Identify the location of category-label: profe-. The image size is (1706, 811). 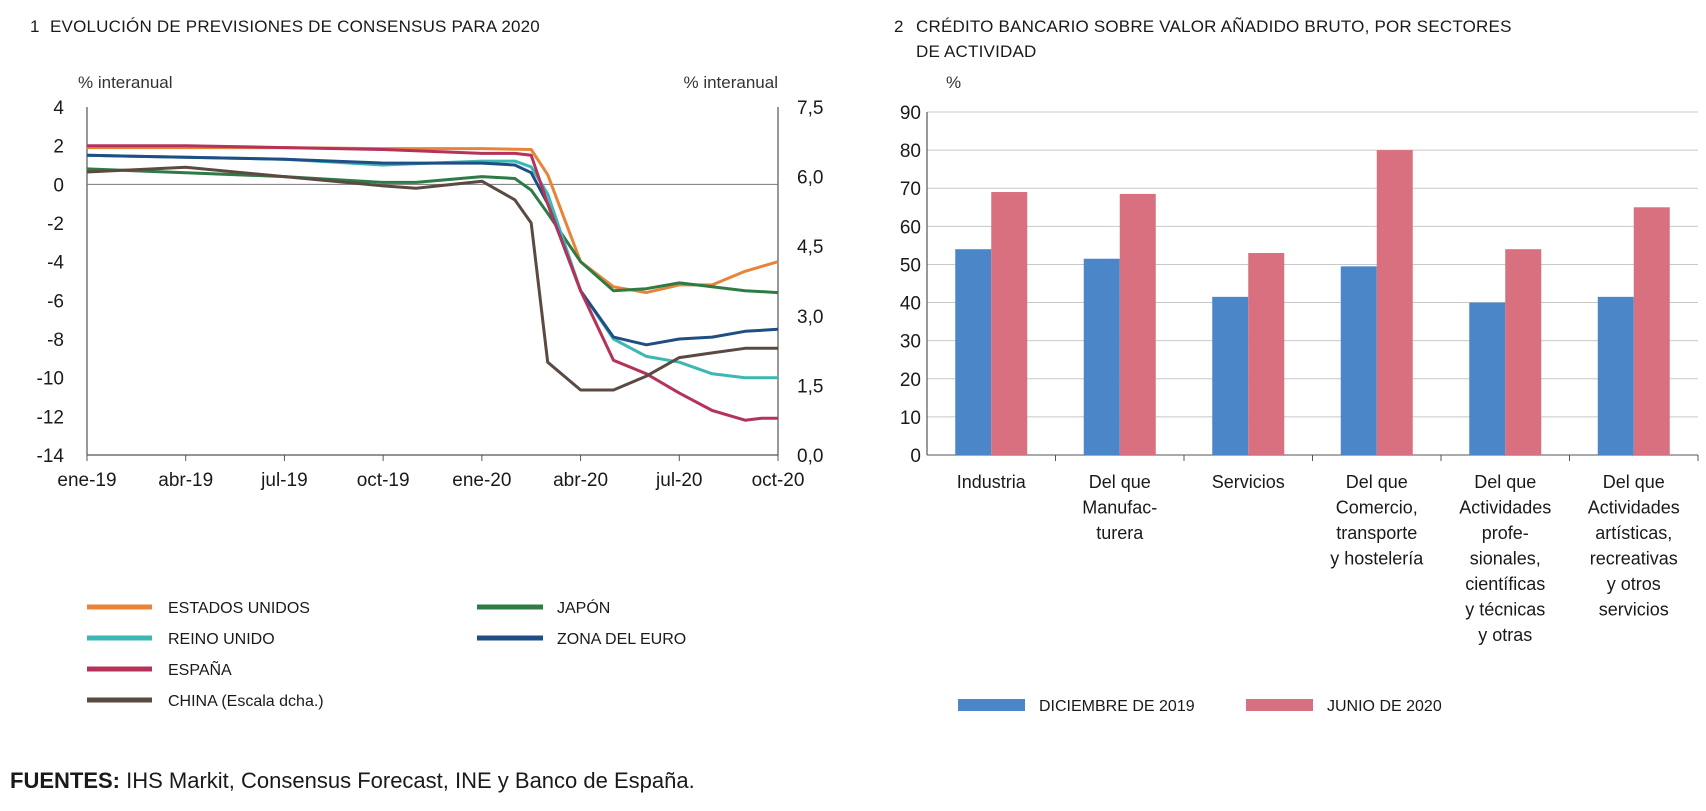
(1505, 533).